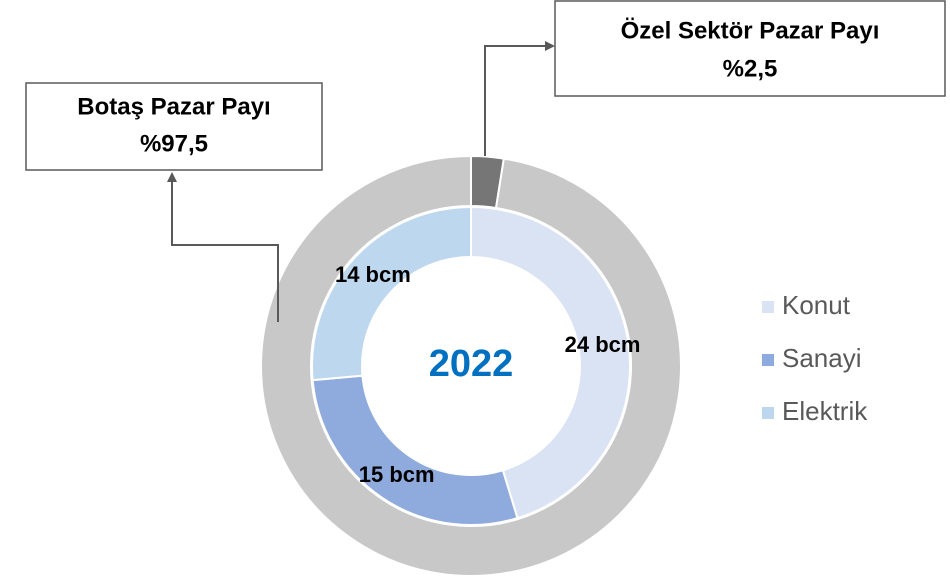 Image resolution: width=950 pixels, height=576 pixels. I want to click on legend-label: Konut, so click(816, 305).